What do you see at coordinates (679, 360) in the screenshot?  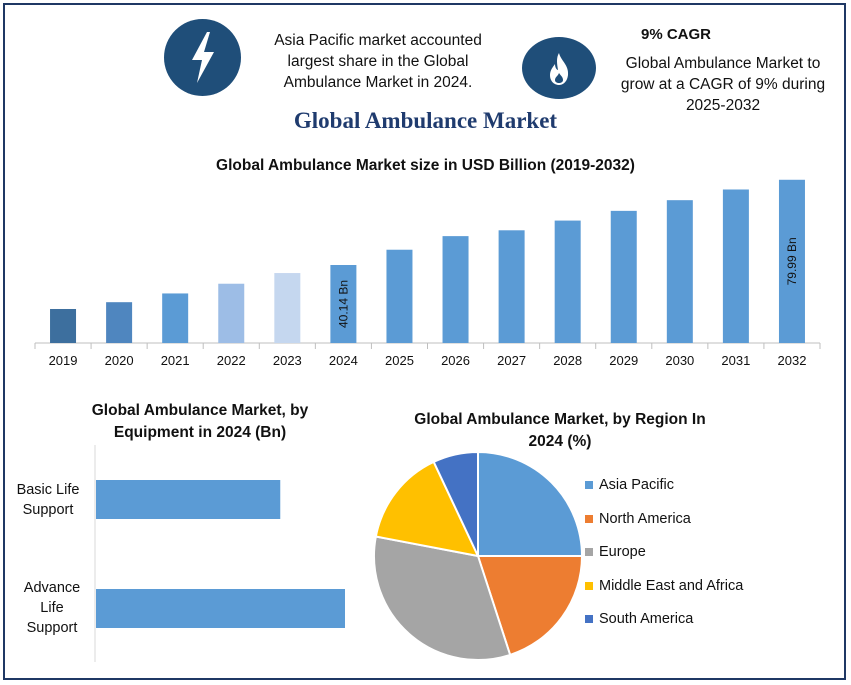 I see `x-tick-label: 2030` at bounding box center [679, 360].